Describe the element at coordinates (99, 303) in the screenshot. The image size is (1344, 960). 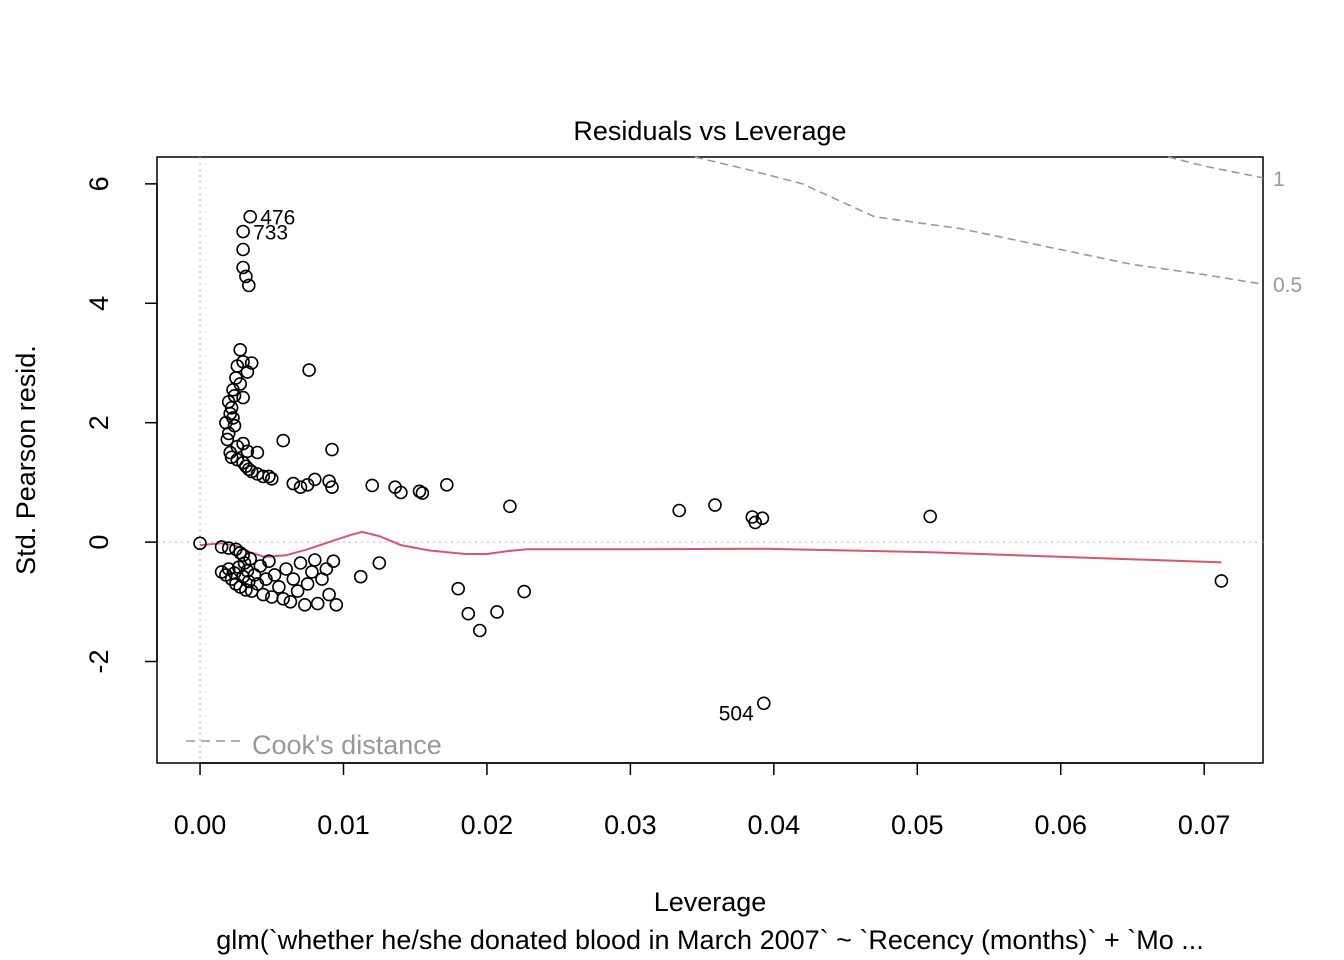
I see `y-tick-label: 4` at that location.